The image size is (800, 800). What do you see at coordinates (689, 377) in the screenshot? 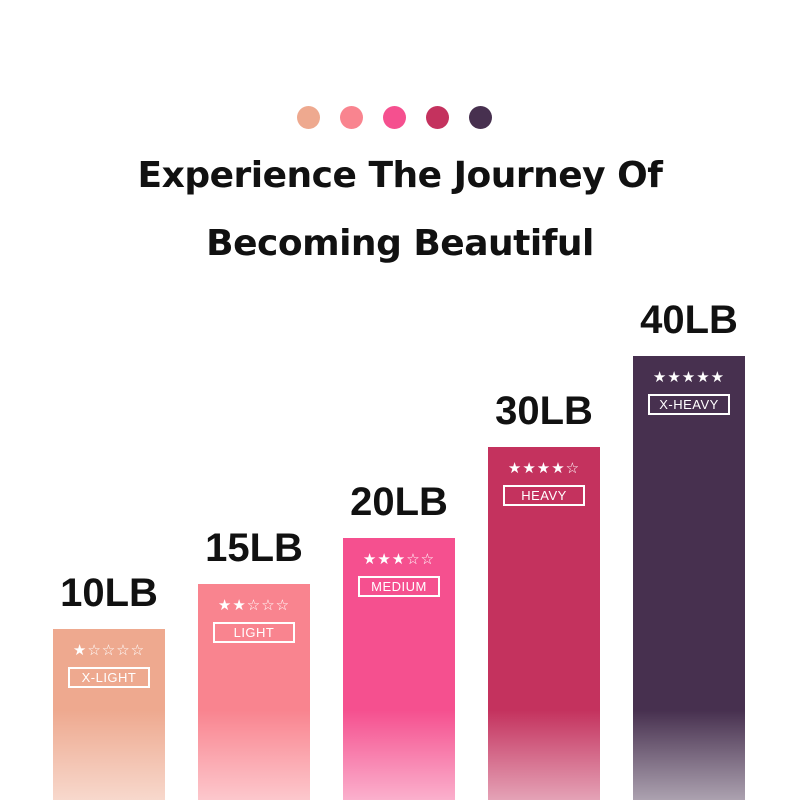
I see `star-rating: ★★★★★` at bounding box center [689, 377].